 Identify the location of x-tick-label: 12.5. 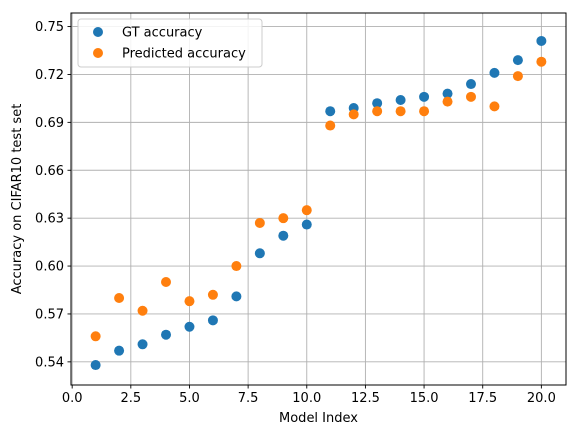
(365, 398).